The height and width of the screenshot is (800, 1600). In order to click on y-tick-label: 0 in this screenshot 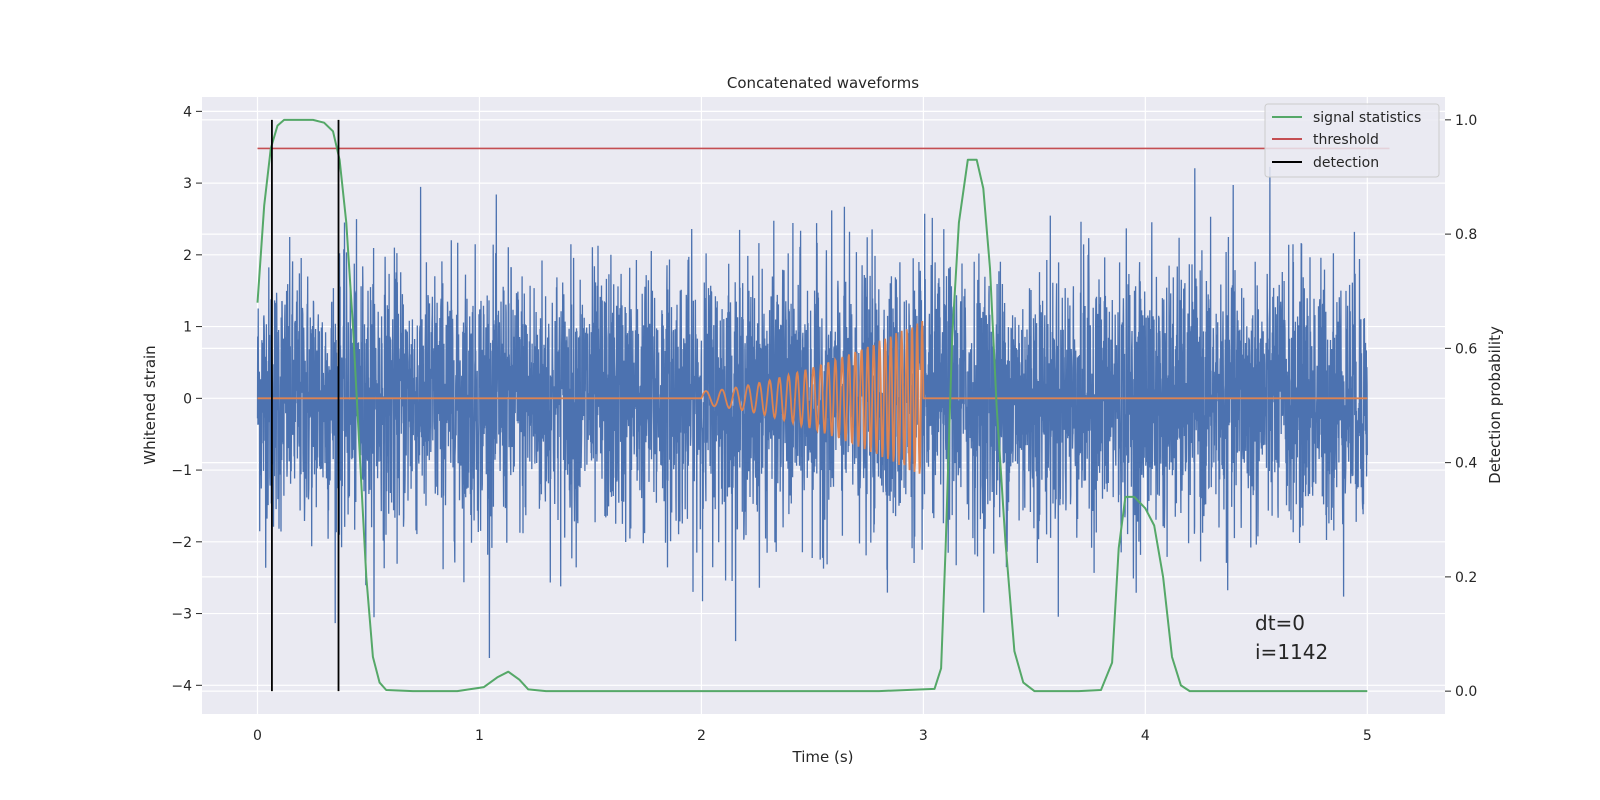, I will do `click(187, 399)`.